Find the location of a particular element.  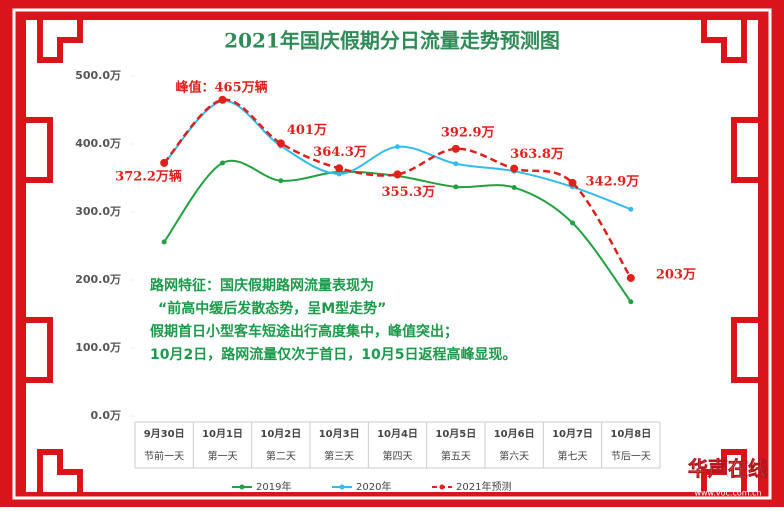

data-label: 342.9万 is located at coordinates (613, 181).